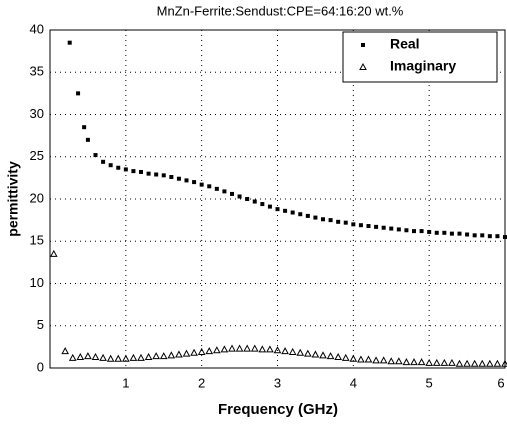 Image resolution: width=507 pixels, height=424 pixels. Describe the element at coordinates (500, 382) in the screenshot. I see `x-tick-label: 6` at that location.